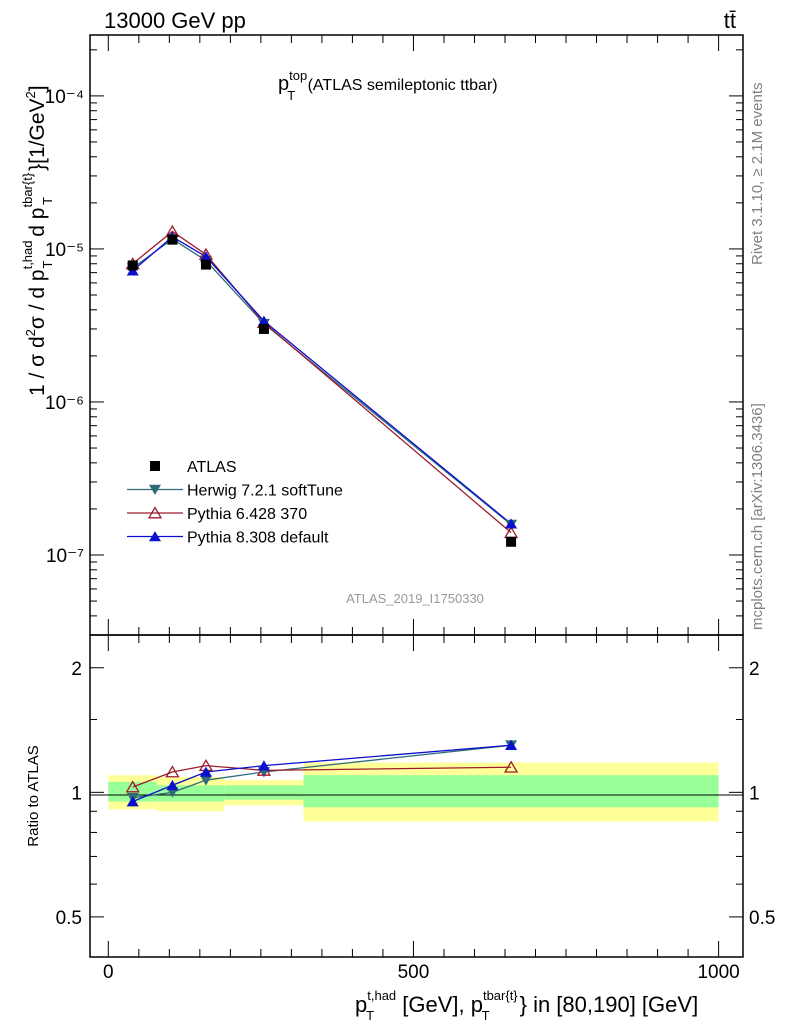 The image size is (786, 1024). I want to click on rivet-version-label: Rivet 3.1.10, ≥ 2.1M events, so click(757, 174).